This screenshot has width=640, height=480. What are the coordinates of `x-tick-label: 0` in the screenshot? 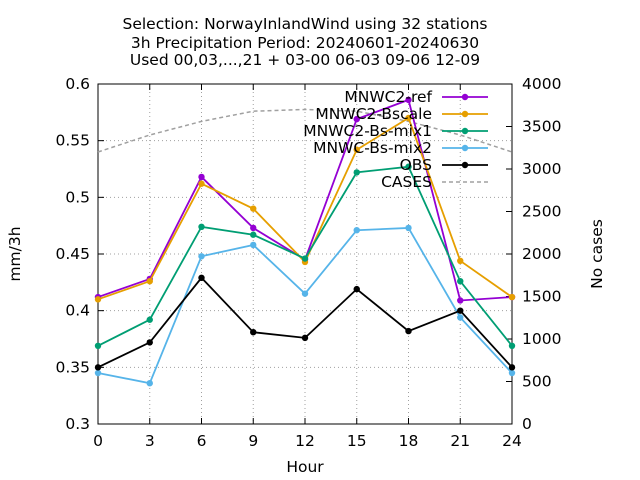 It's located at (98, 441).